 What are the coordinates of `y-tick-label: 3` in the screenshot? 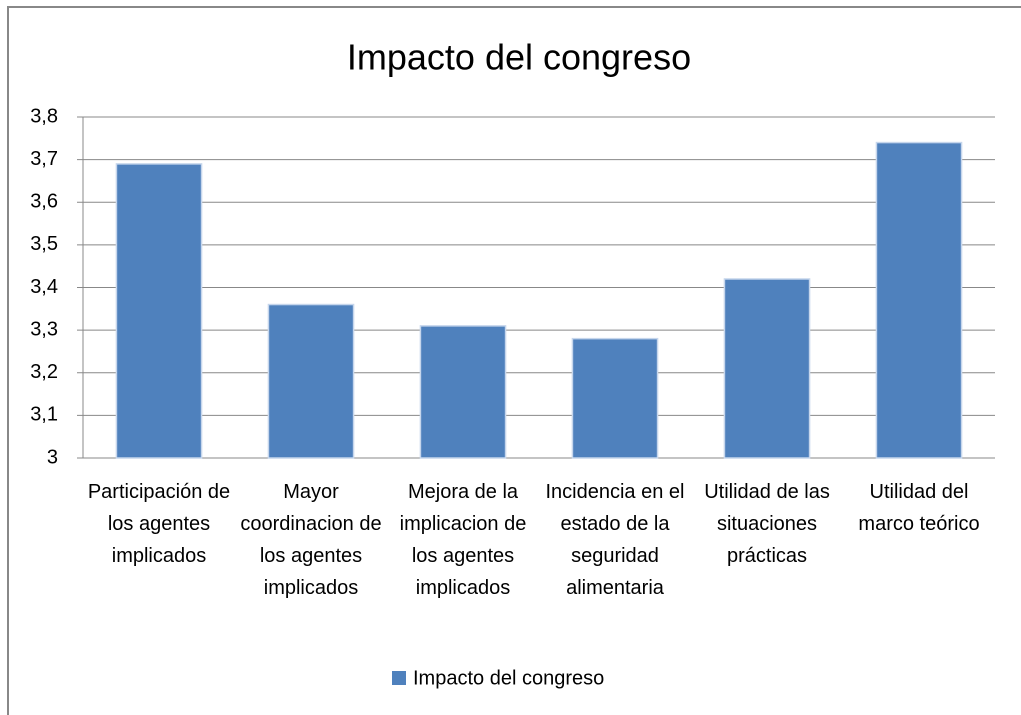 It's located at (52, 457).